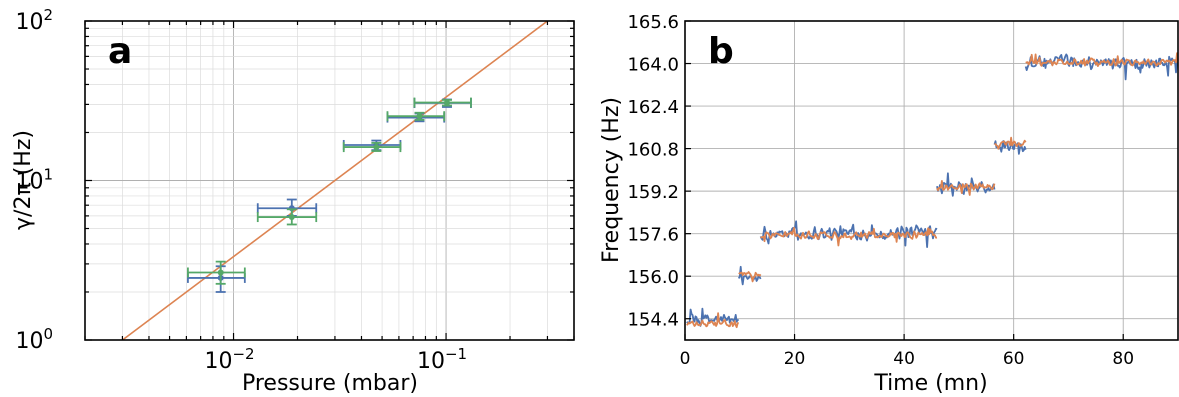 The width and height of the screenshot is (1179, 397). What do you see at coordinates (1014, 359) in the screenshot?
I see `x-tick-label: 60` at bounding box center [1014, 359].